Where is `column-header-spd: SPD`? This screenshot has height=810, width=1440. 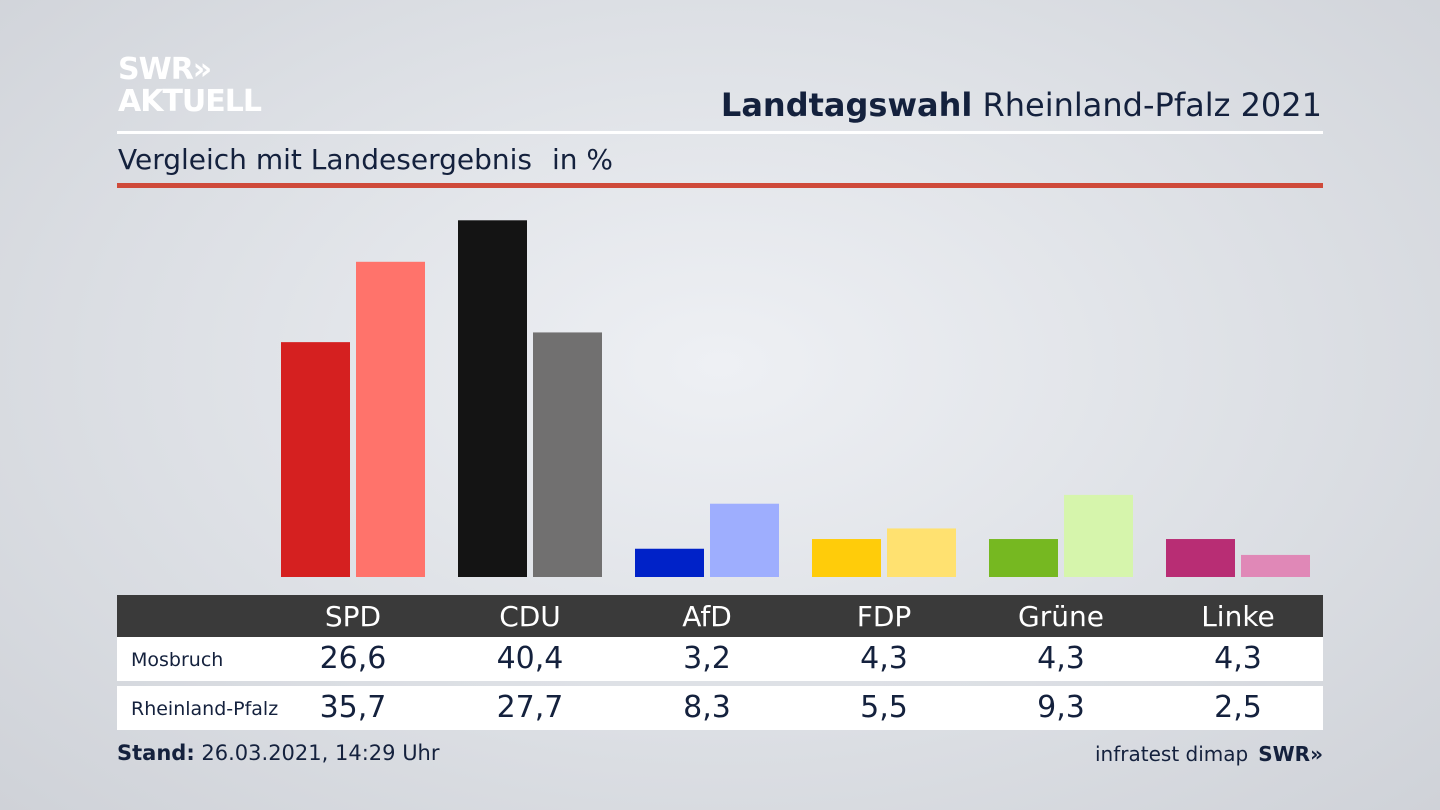
column-header-spd: SPD is located at coordinates (353, 616).